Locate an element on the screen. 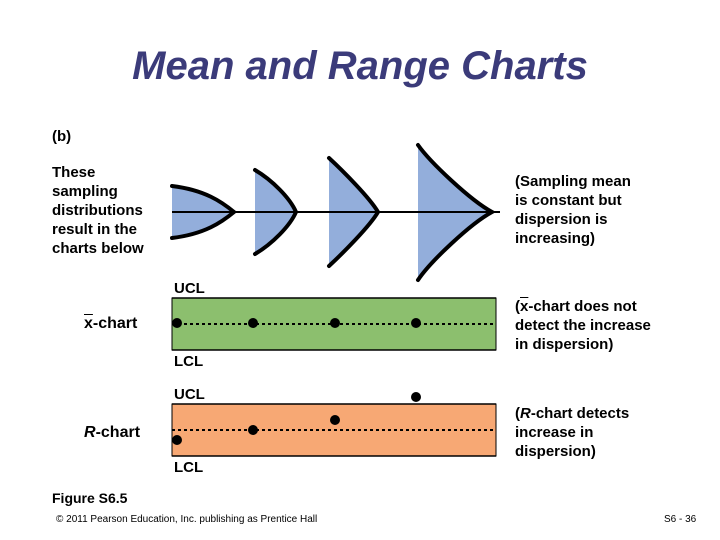 The width and height of the screenshot is (720, 540). r-note-text: -chart detects increase in dispersion) is located at coordinates (572, 432).